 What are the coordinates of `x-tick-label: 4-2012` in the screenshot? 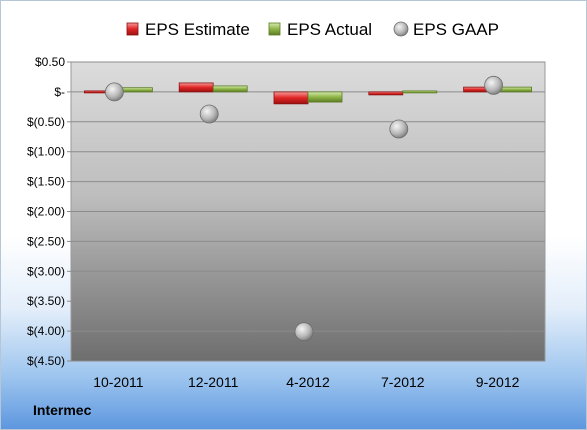 It's located at (308, 382).